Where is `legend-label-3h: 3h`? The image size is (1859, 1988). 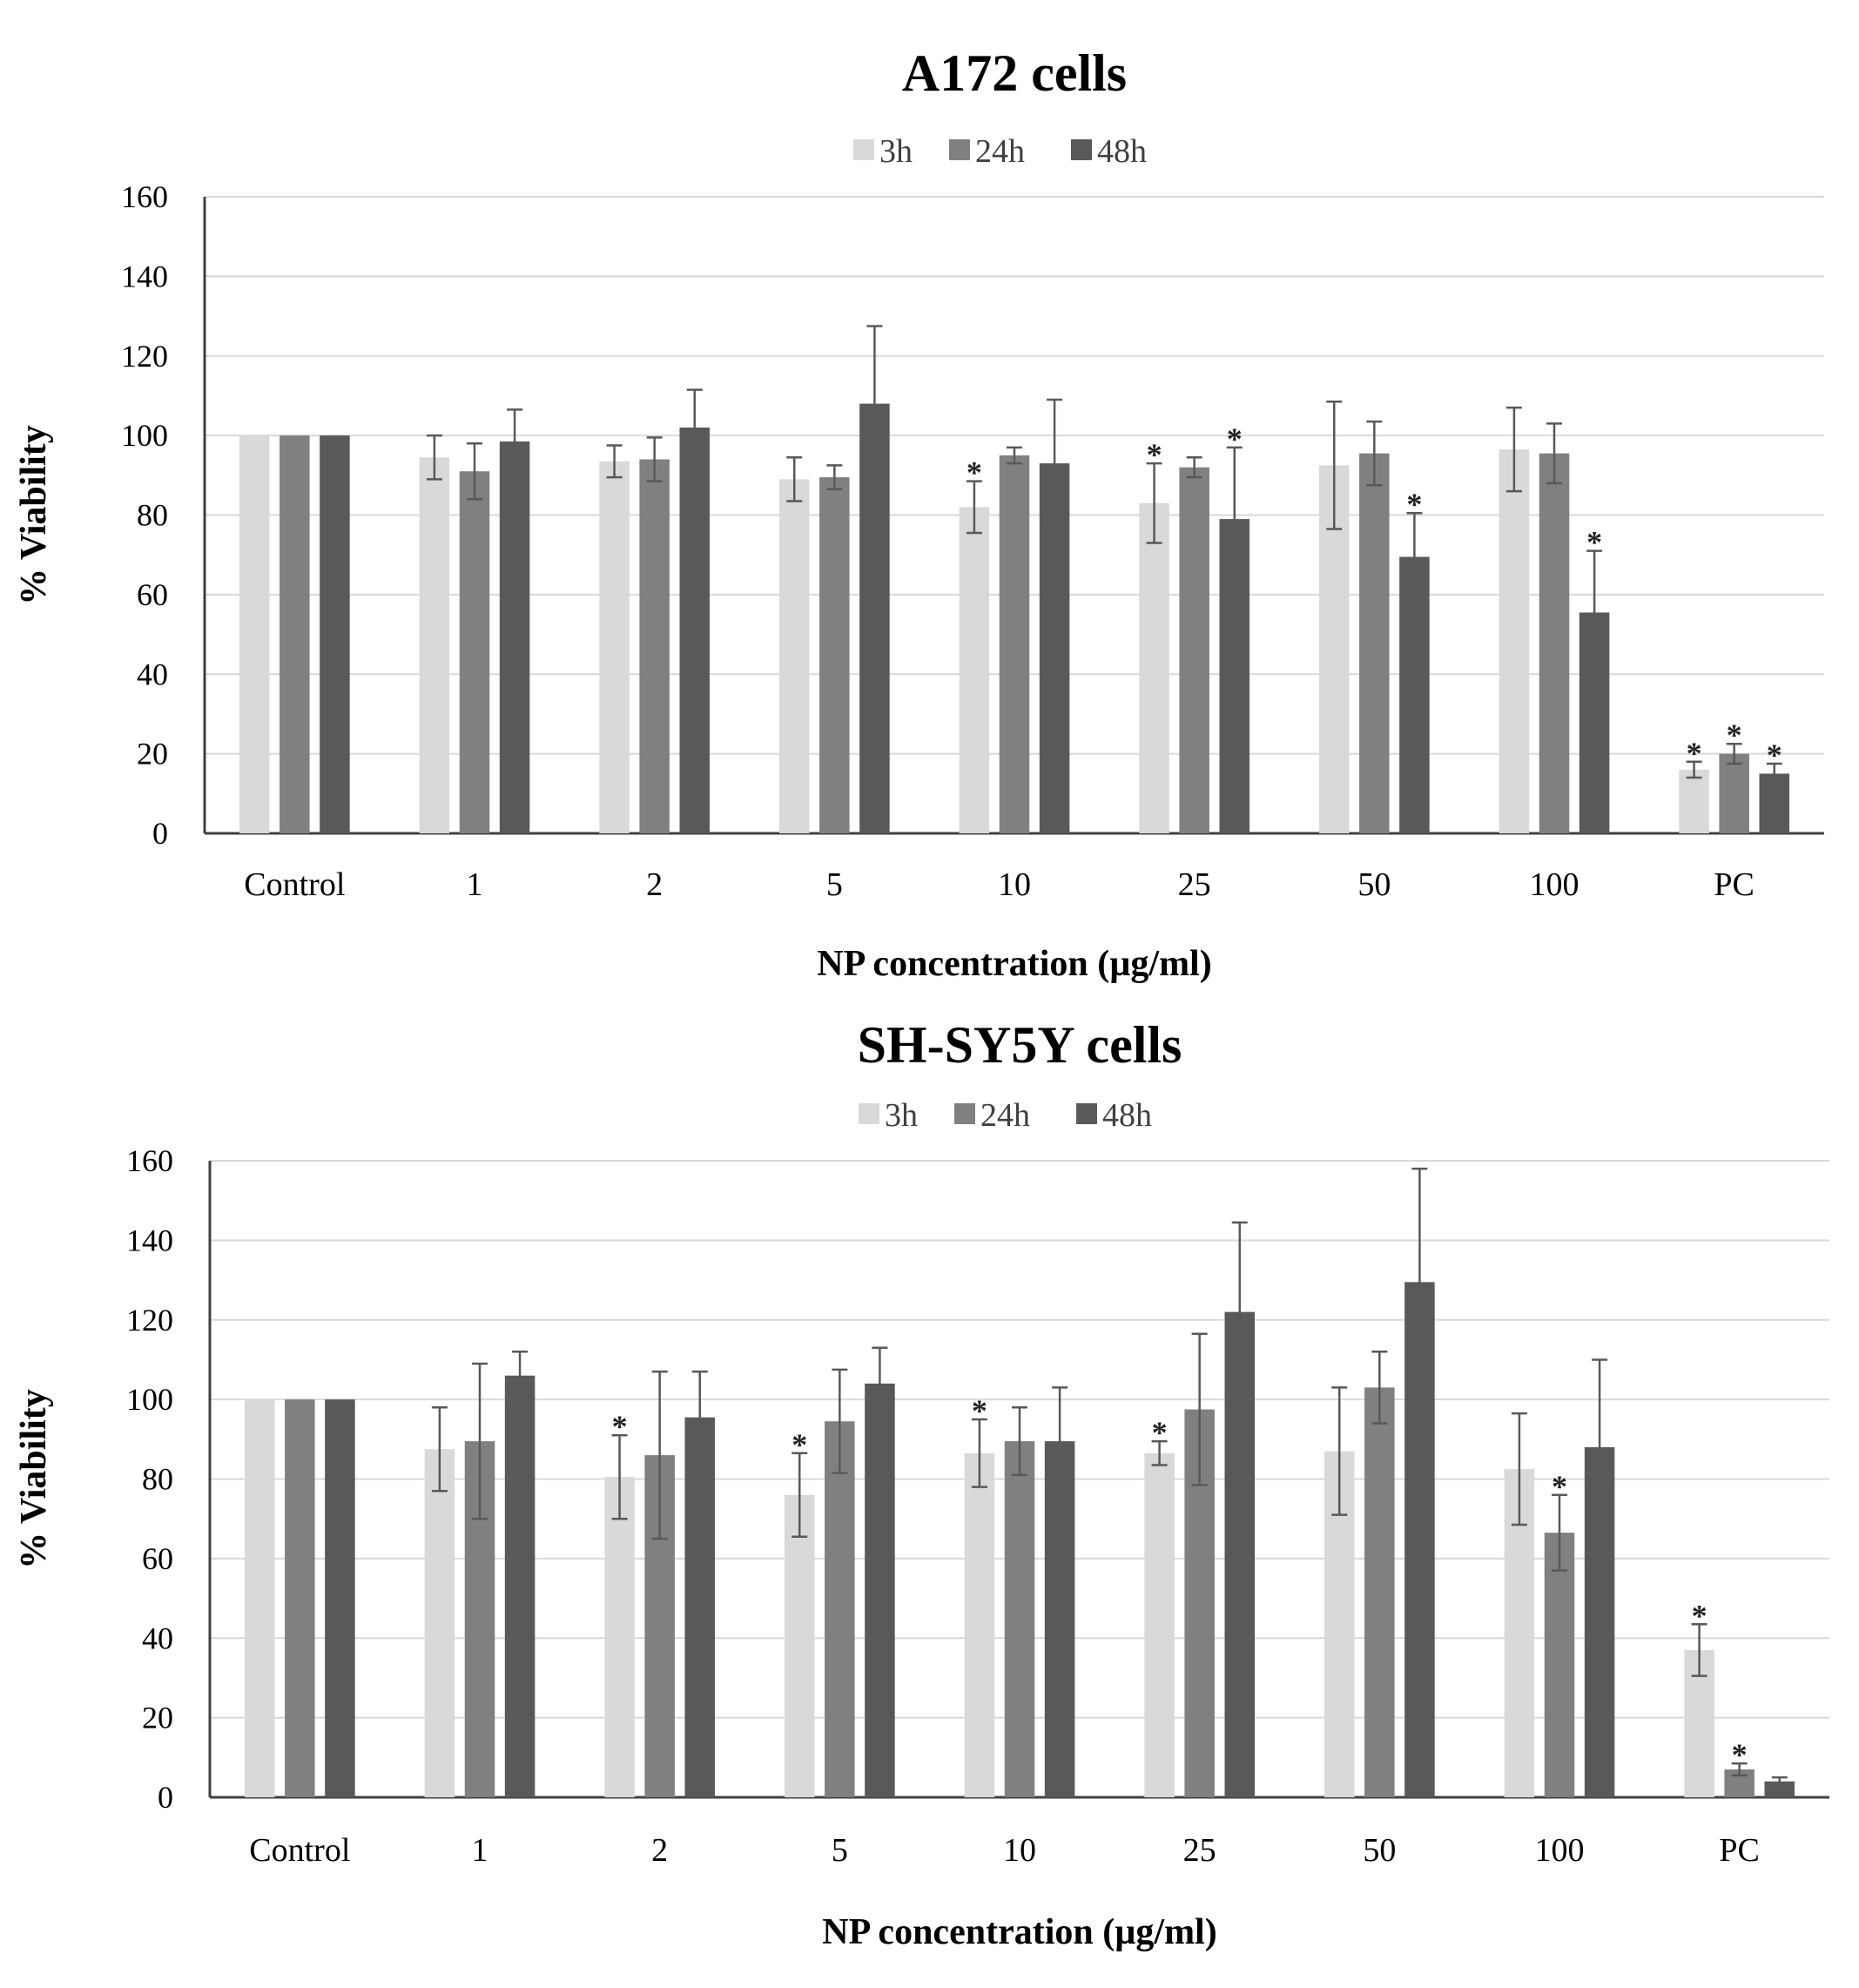
legend-label-3h: 3h is located at coordinates (896, 151).